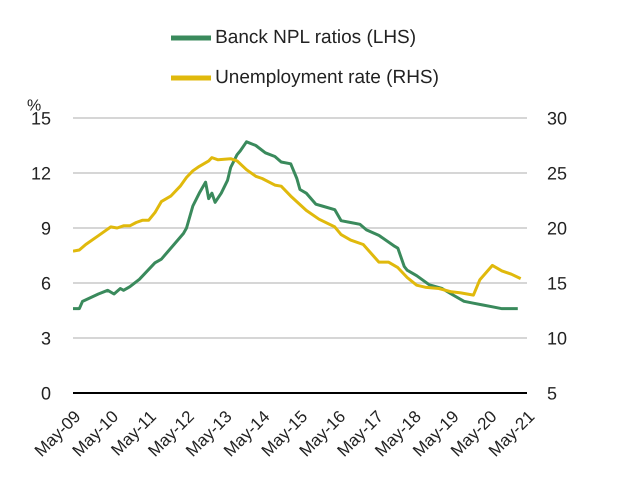 The height and width of the screenshot is (491, 620). I want to click on y2-tick-label: 10, so click(557, 338).